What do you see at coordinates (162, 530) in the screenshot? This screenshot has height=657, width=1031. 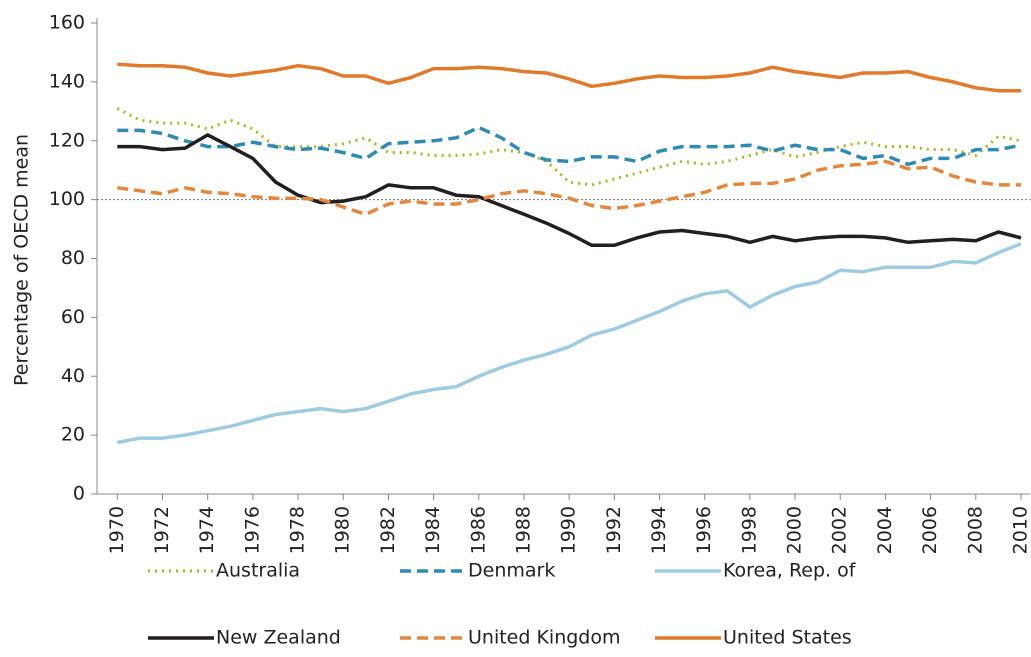 I see `x-tick-label: 1972` at bounding box center [162, 530].